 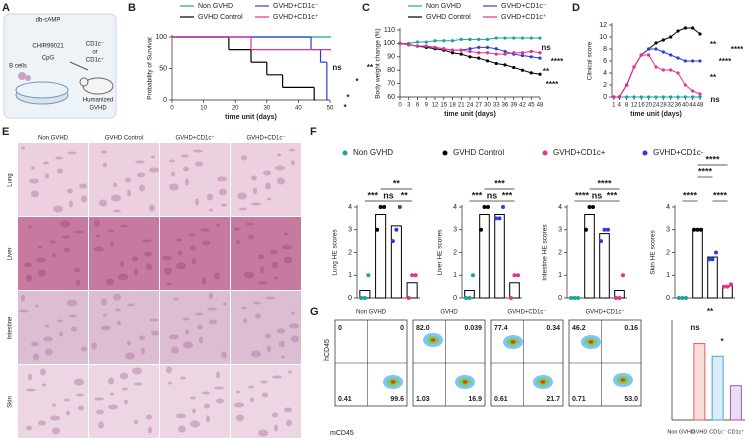 What do you see at coordinates (265, 139) in the screenshot?
I see `histology-column: GVHD+CD1c⁻` at bounding box center [265, 139].